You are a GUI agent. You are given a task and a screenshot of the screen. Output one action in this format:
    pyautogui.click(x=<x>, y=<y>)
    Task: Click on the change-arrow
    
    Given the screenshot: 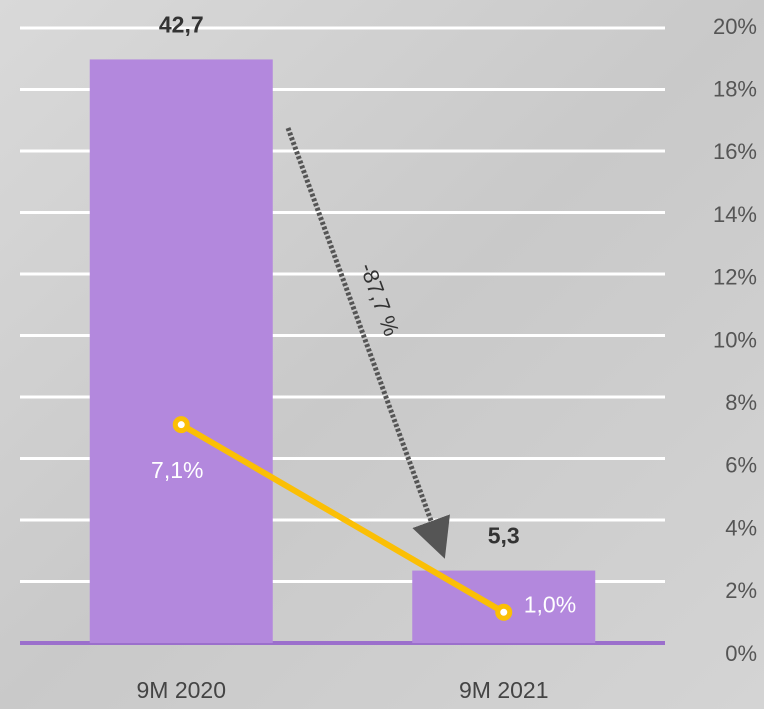 What is the action you would take?
    pyautogui.click(x=367, y=343)
    